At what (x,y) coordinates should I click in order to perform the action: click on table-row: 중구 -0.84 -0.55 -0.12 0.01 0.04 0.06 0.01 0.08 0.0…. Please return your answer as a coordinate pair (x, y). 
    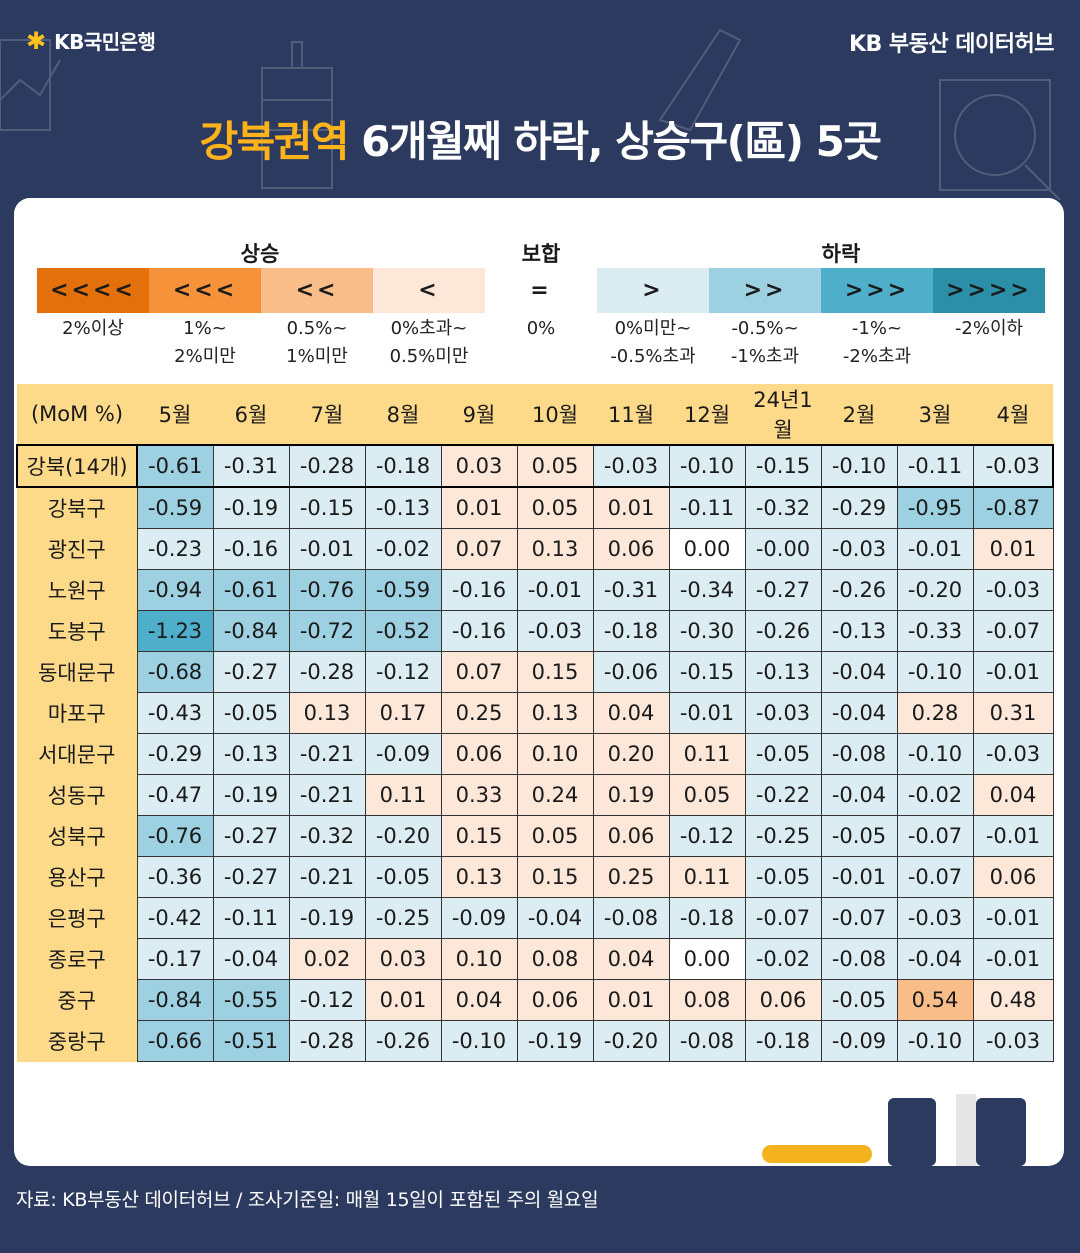
    Looking at the image, I should click on (535, 1000).